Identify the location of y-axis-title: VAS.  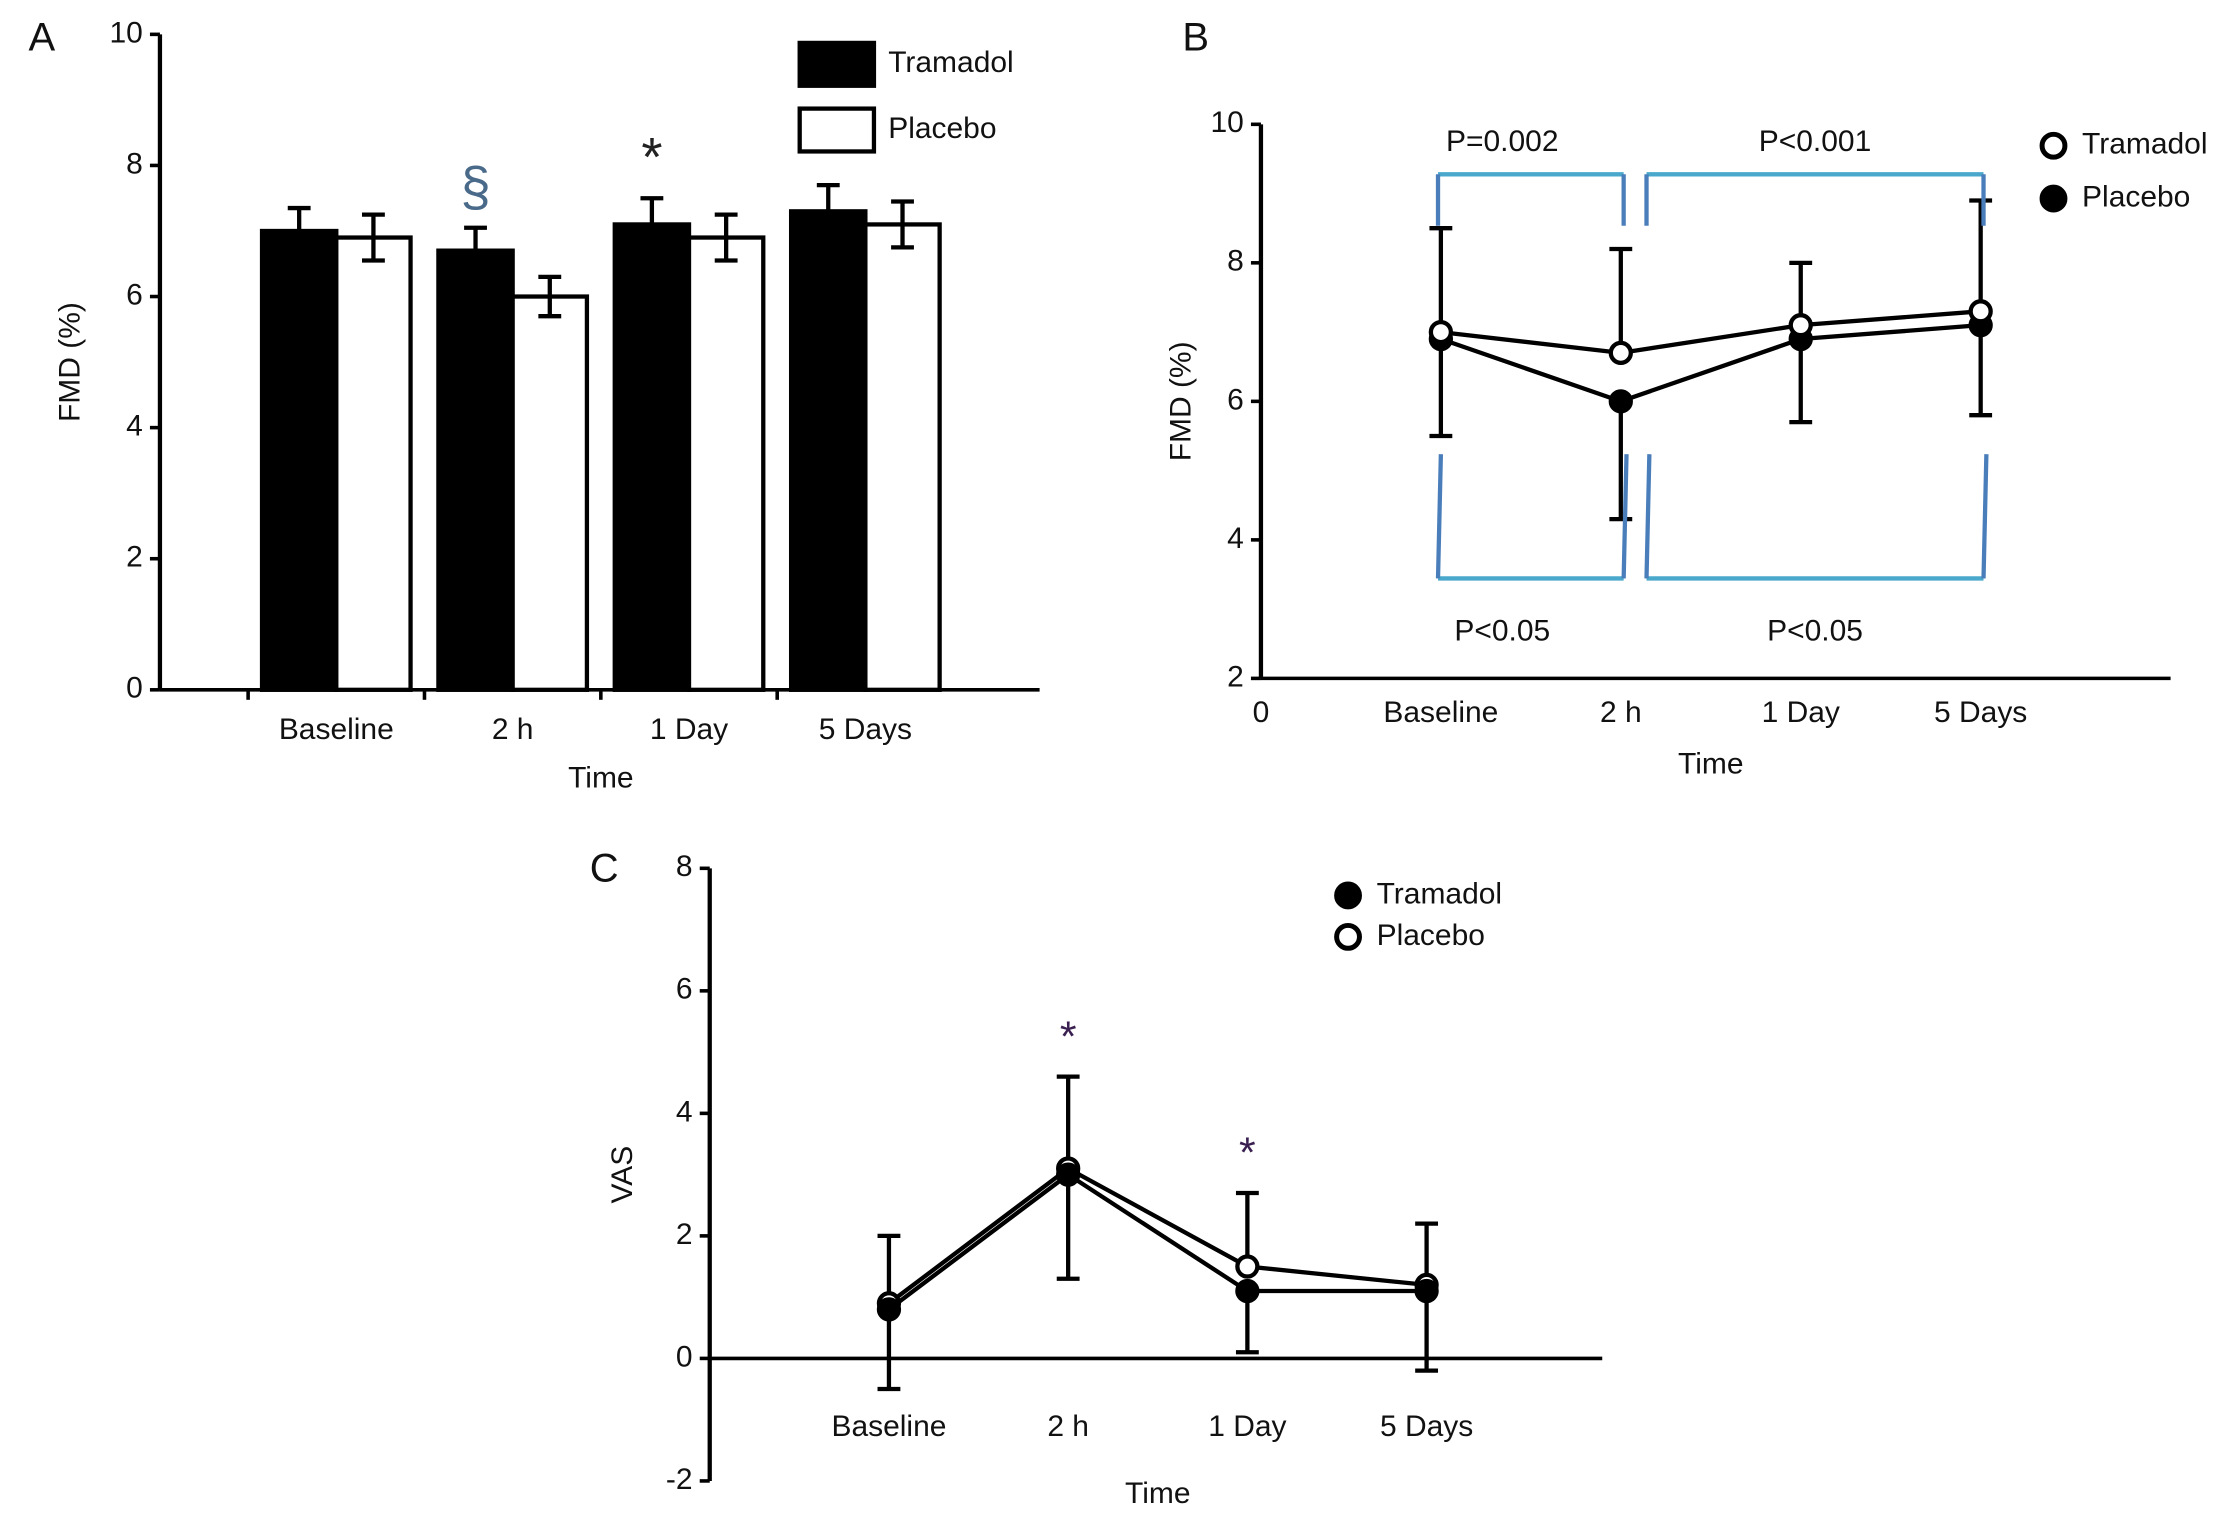
(622, 1175).